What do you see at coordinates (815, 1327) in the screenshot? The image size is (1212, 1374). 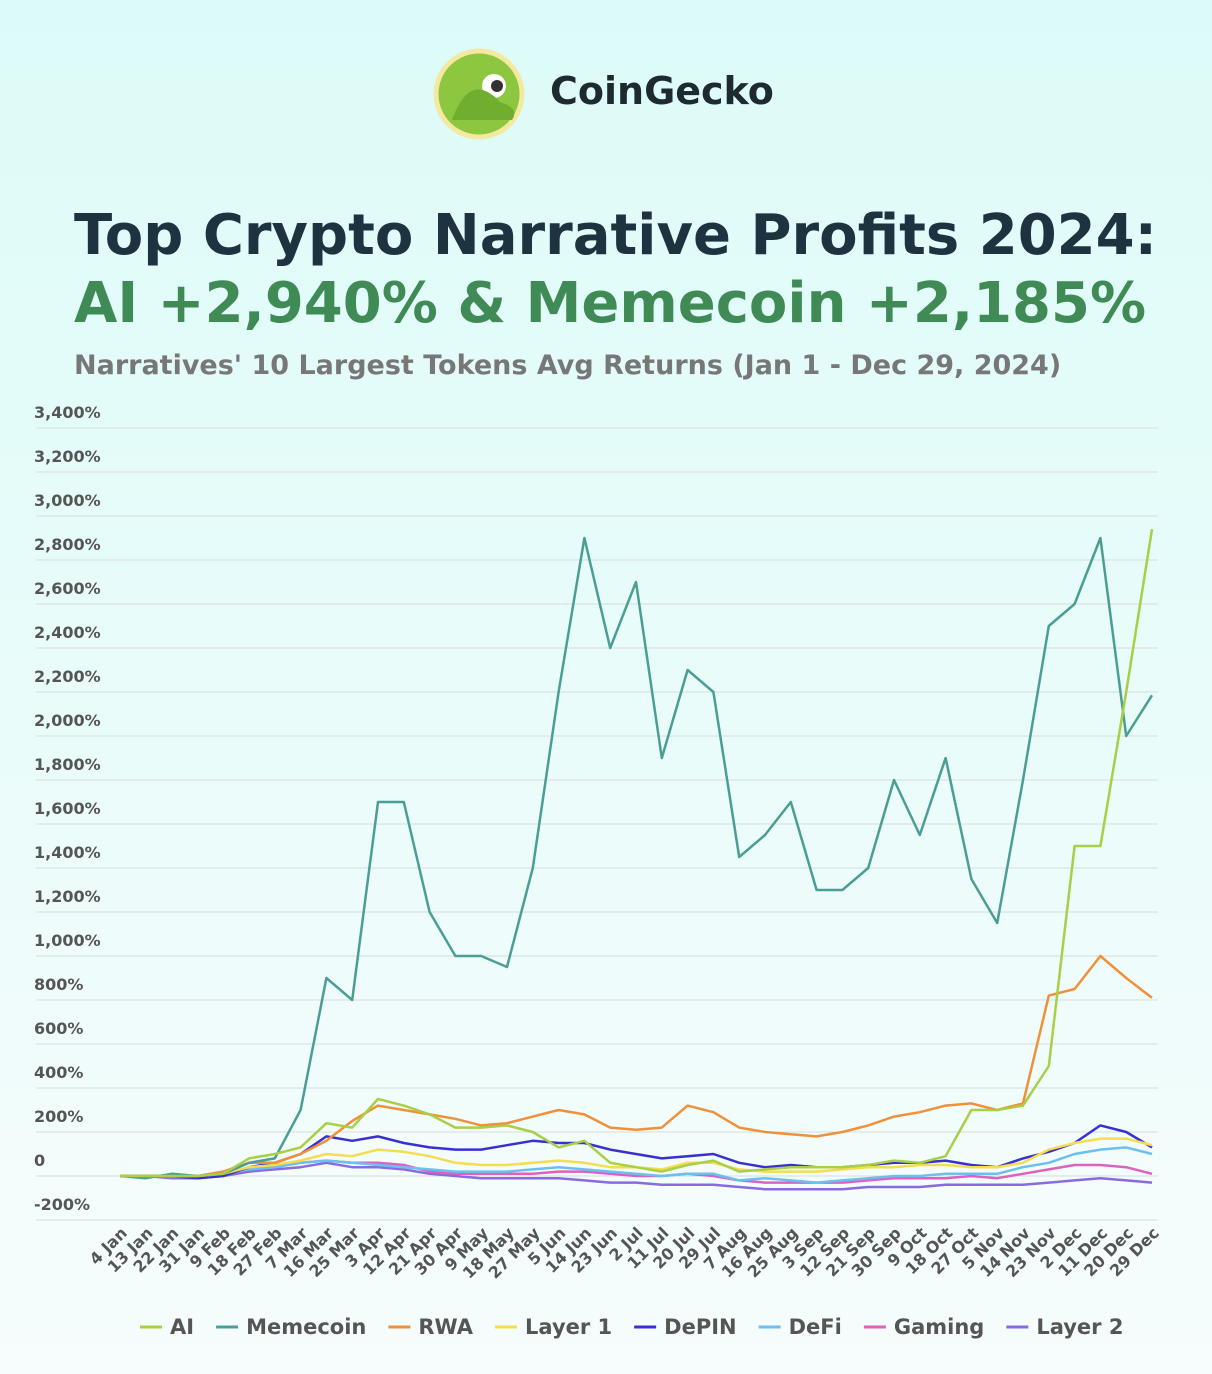 I see `legend-label: DeFi` at bounding box center [815, 1327].